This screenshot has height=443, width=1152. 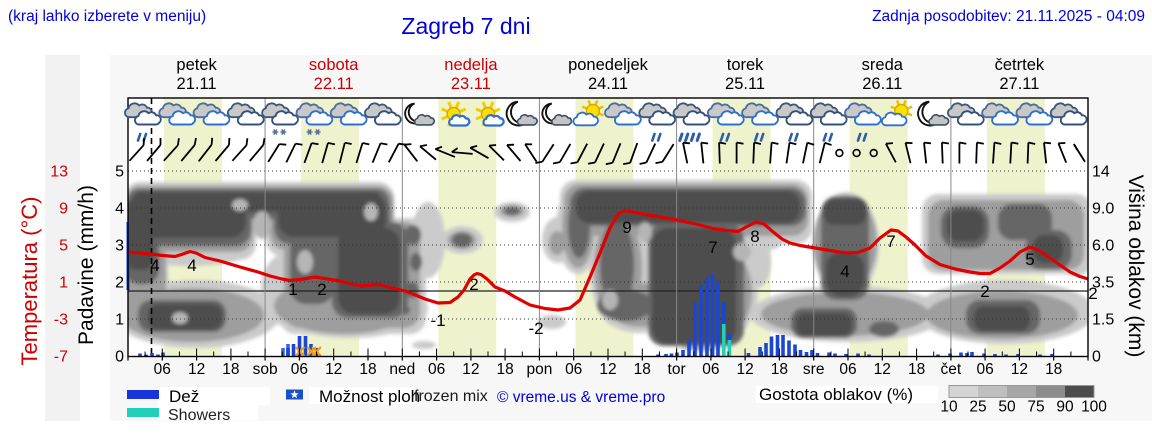 I want to click on svg-text: Temperatura (°C), so click(x=29, y=281).